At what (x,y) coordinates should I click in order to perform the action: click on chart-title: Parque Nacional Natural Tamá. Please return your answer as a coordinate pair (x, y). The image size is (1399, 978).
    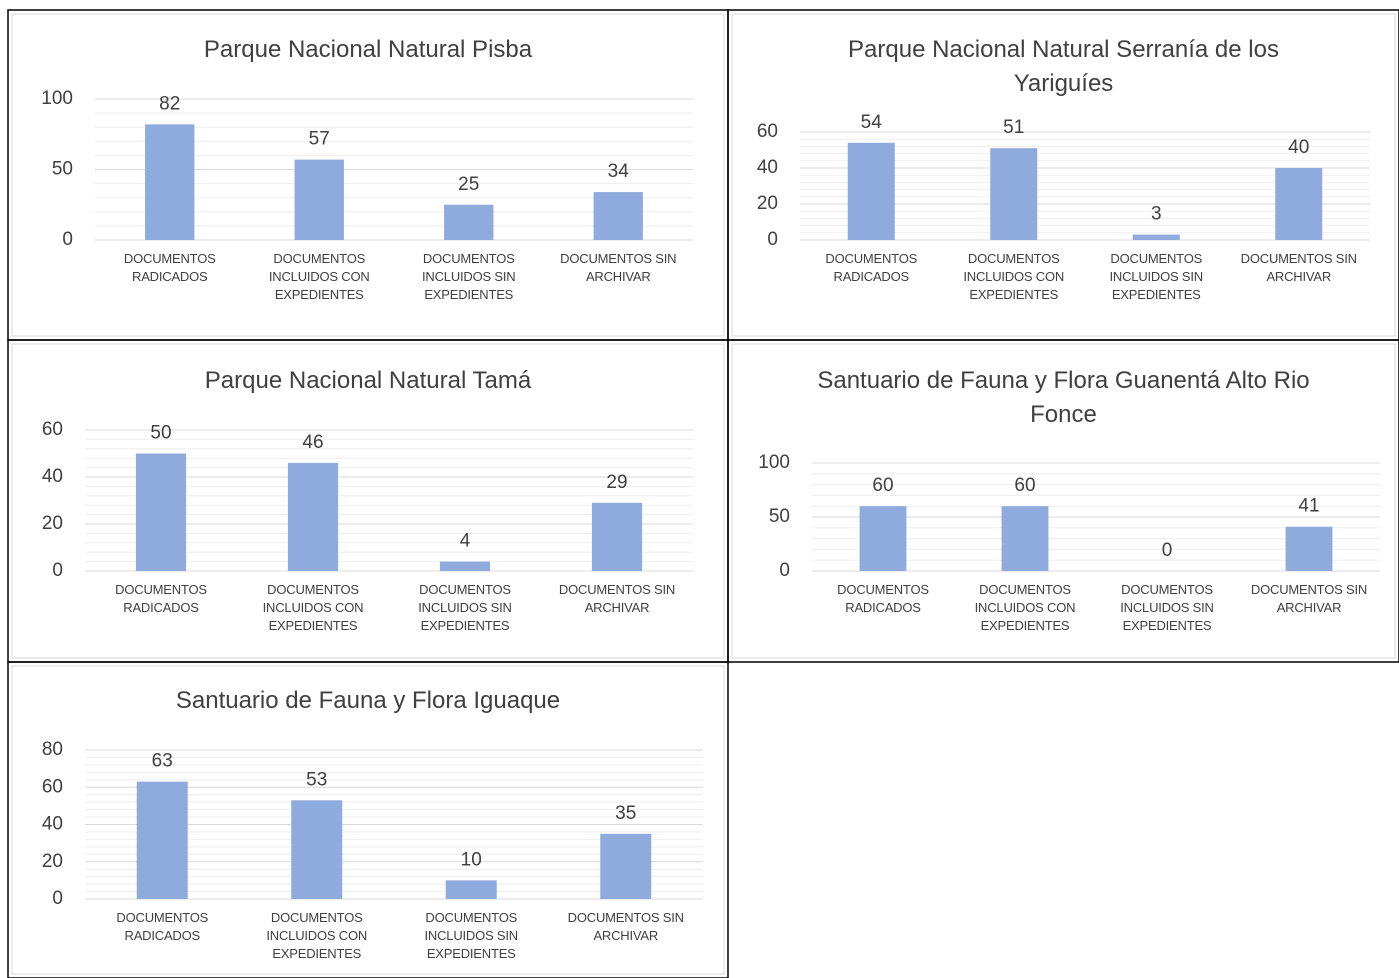
    Looking at the image, I should click on (368, 380).